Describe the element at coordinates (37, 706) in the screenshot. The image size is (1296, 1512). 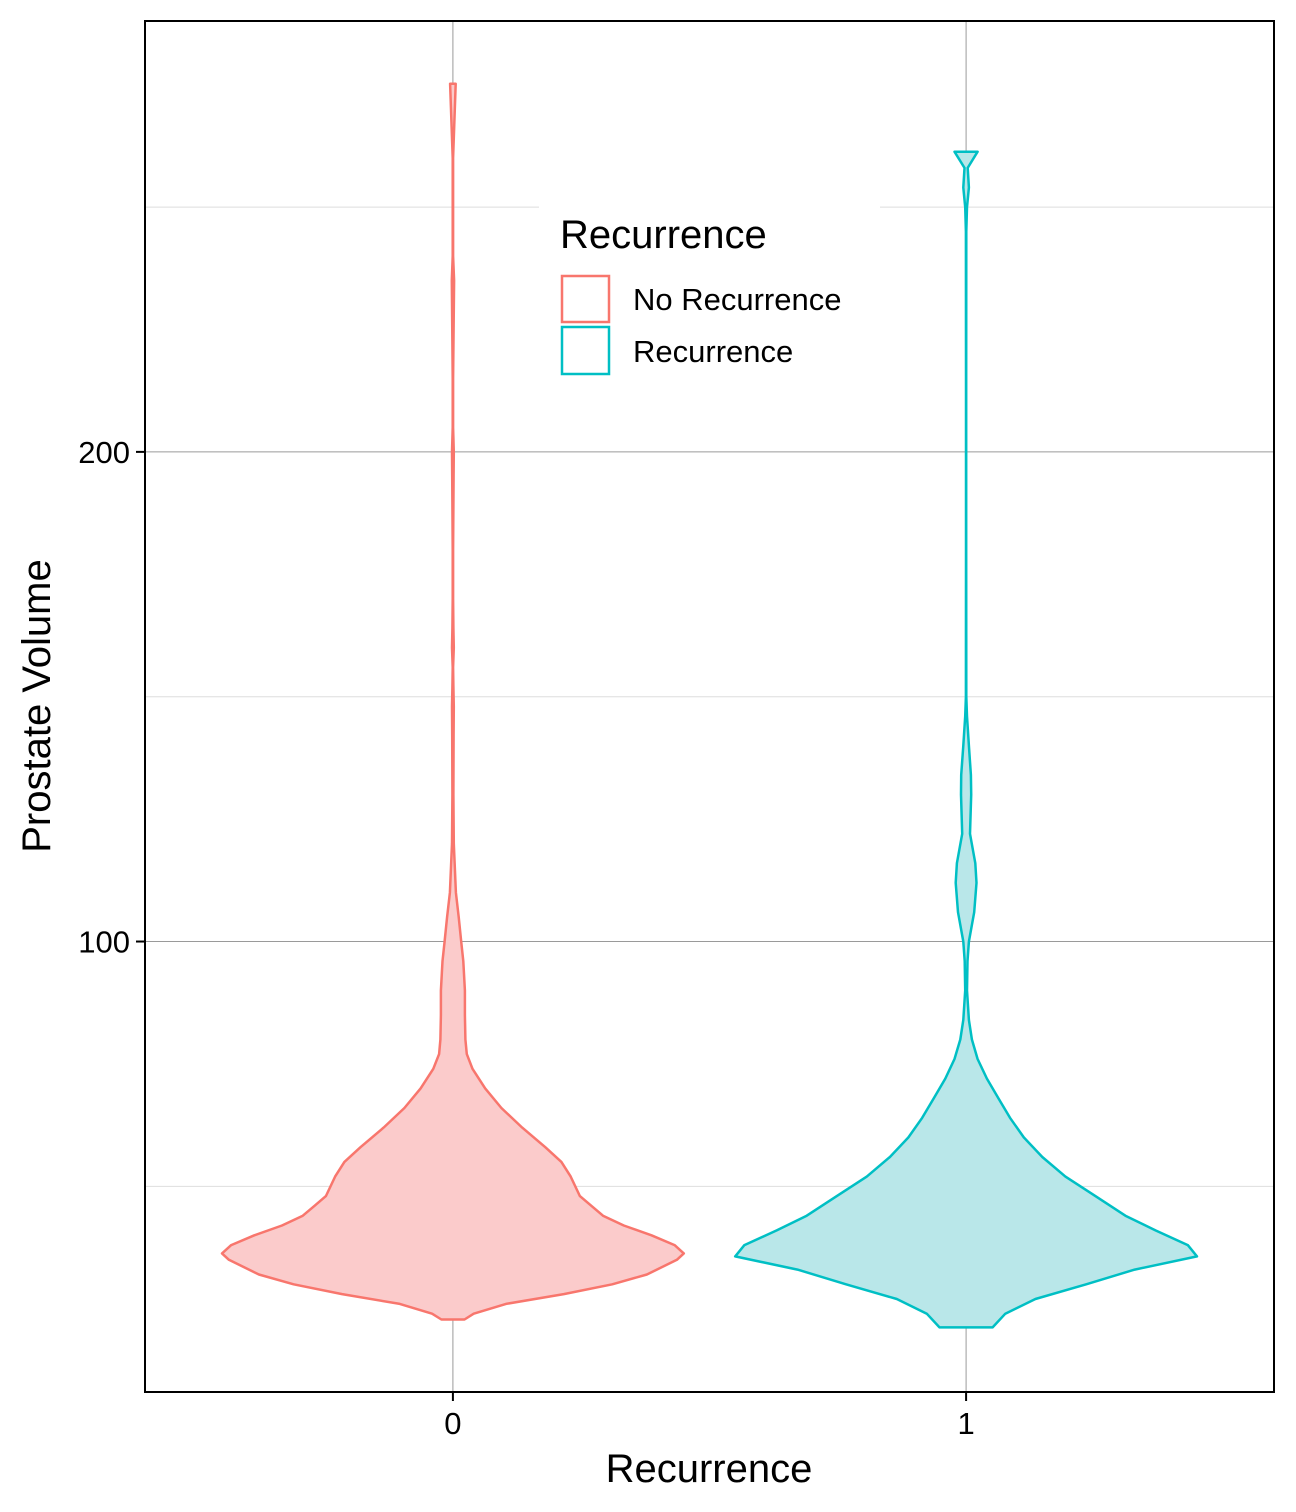
I see `y-axis-title: Prostate Volume` at that location.